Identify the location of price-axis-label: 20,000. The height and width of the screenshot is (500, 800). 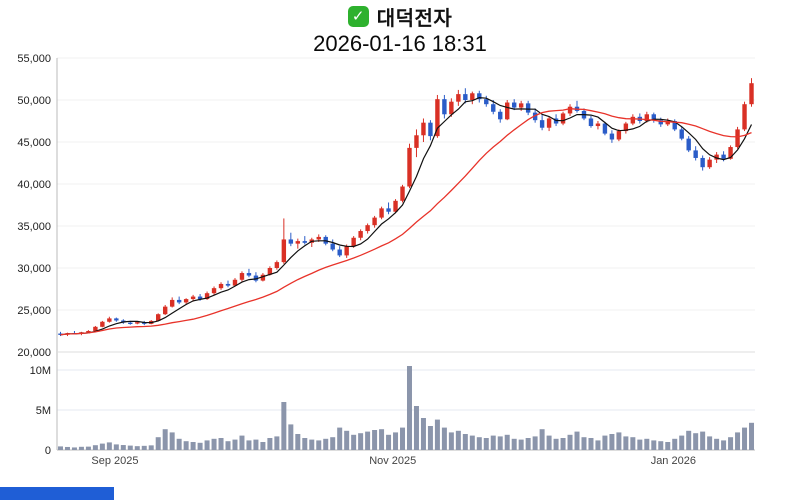
(34, 353).